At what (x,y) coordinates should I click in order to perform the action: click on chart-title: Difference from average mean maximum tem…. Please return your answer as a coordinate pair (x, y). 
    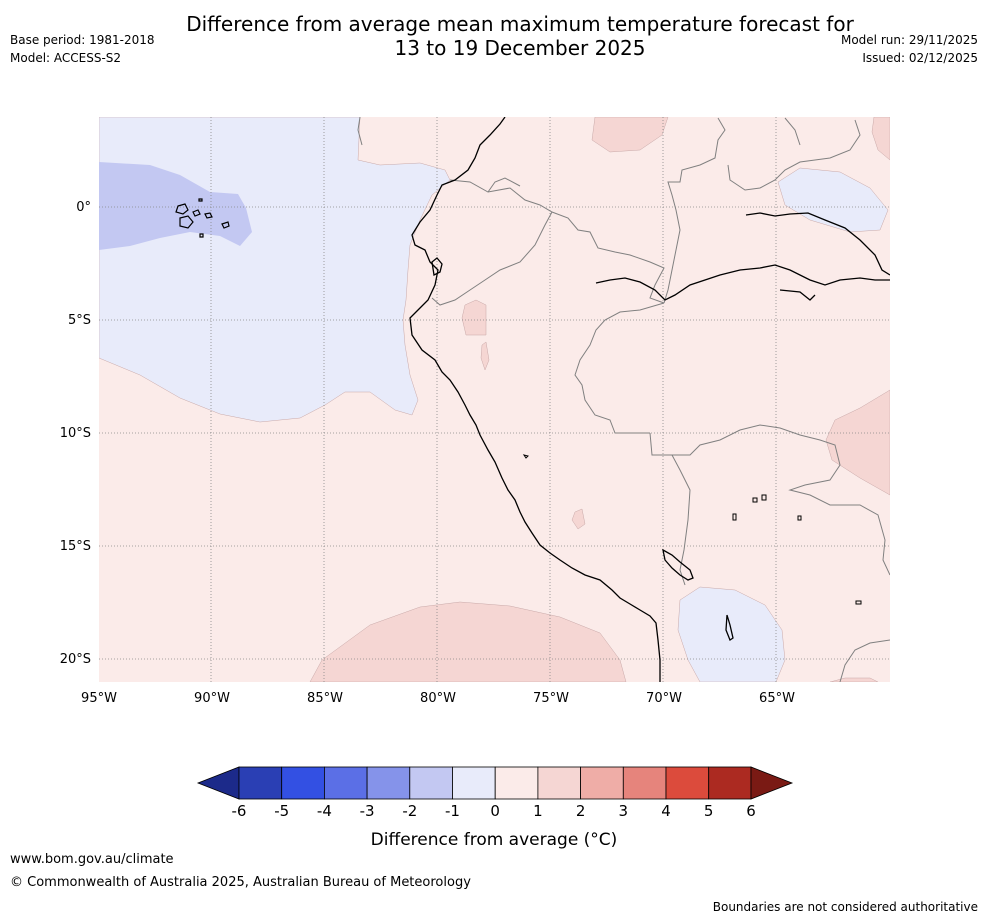
    Looking at the image, I should click on (494, 36).